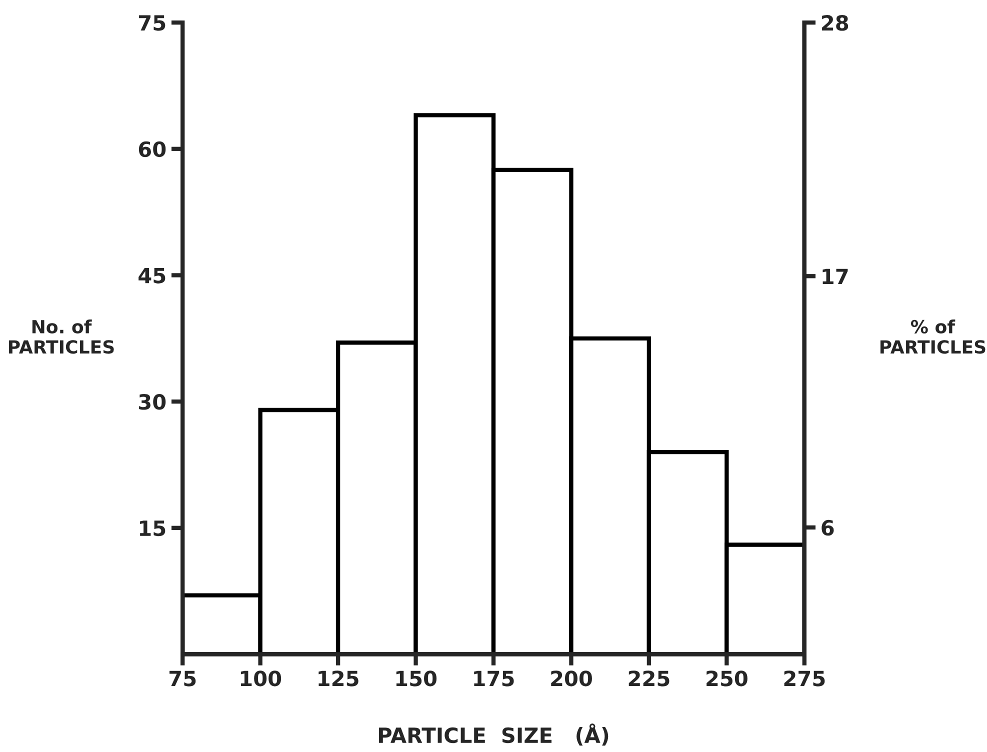 This screenshot has height=752, width=987. What do you see at coordinates (727, 678) in the screenshot?
I see `x-tick-label: 250` at bounding box center [727, 678].